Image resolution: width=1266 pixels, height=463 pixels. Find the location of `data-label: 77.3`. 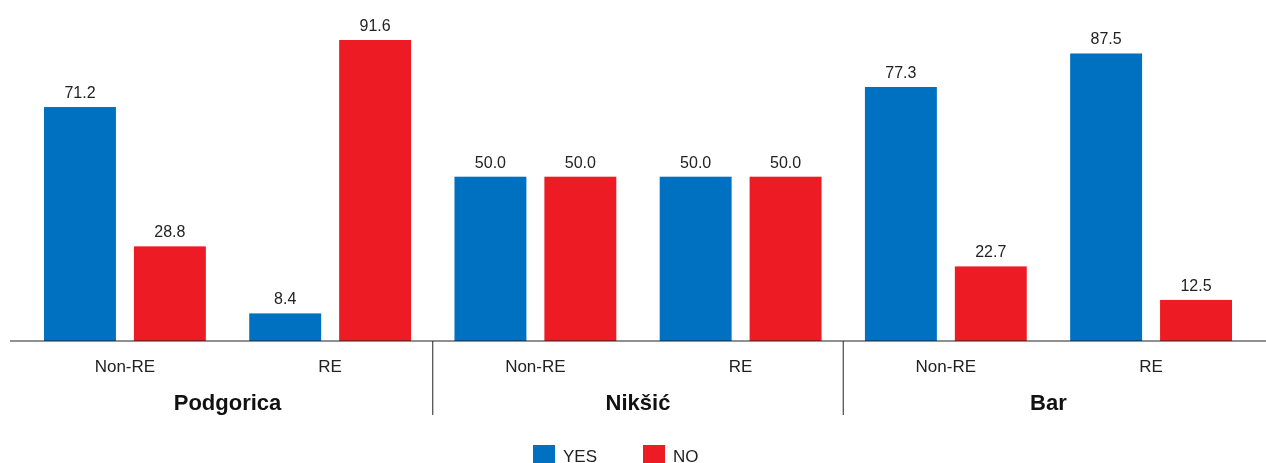

data-label: 77.3 is located at coordinates (901, 72).